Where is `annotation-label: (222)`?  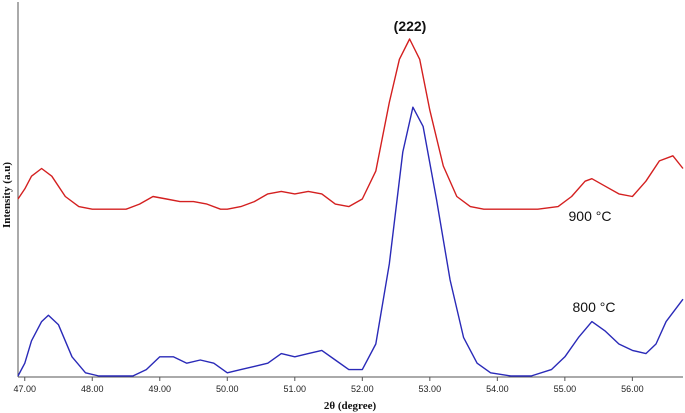
annotation-label: (222) is located at coordinates (410, 26).